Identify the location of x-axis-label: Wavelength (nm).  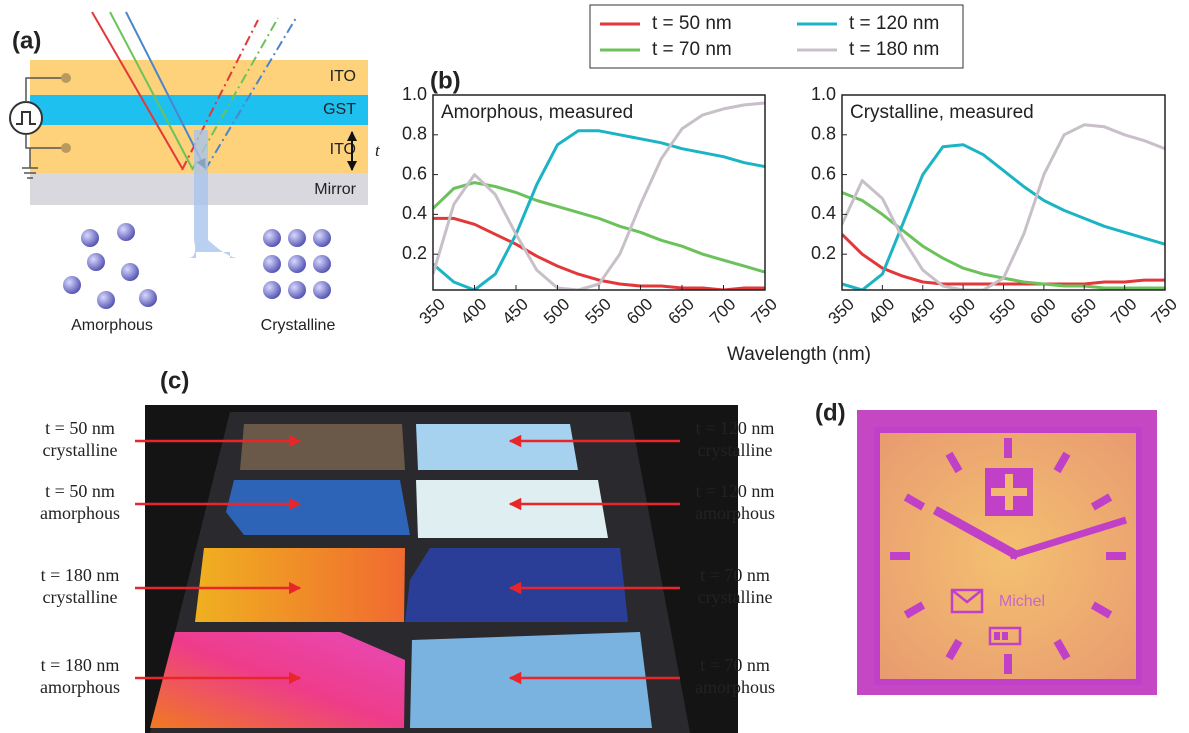
(799, 354).